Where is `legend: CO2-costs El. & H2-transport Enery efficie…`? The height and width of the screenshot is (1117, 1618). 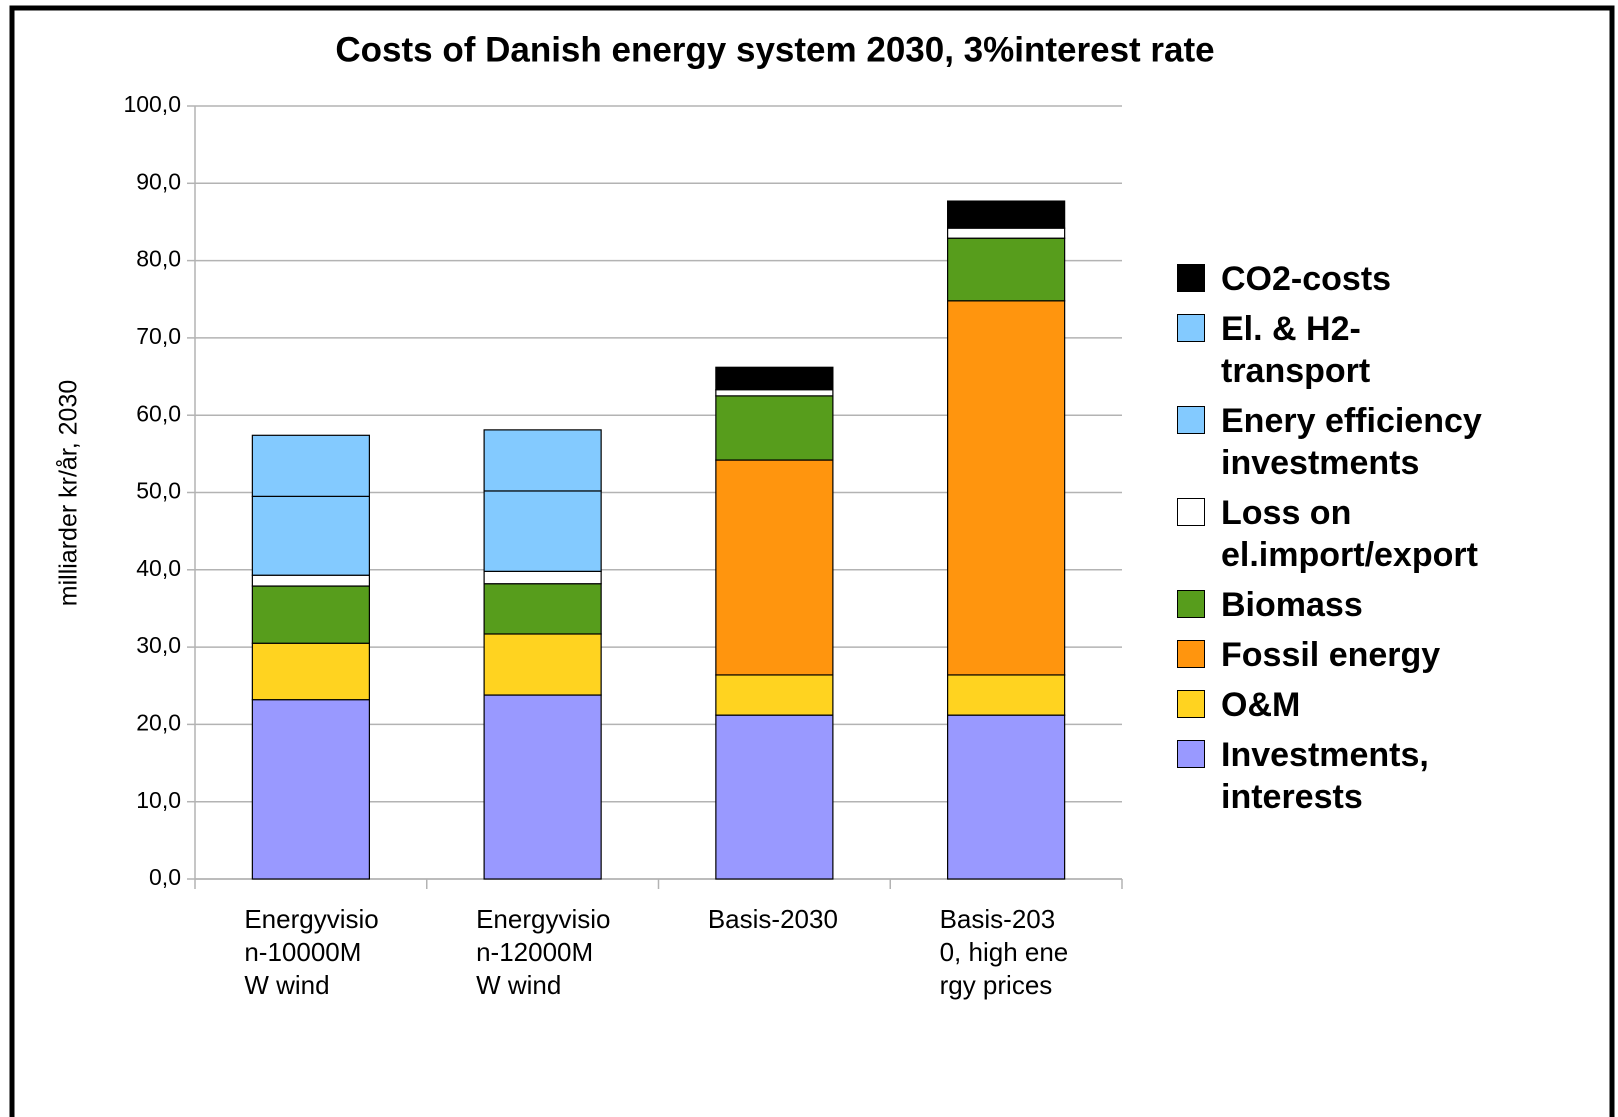
legend: CO2-costs El. & H2-transport Enery efficie… is located at coordinates (1342, 542).